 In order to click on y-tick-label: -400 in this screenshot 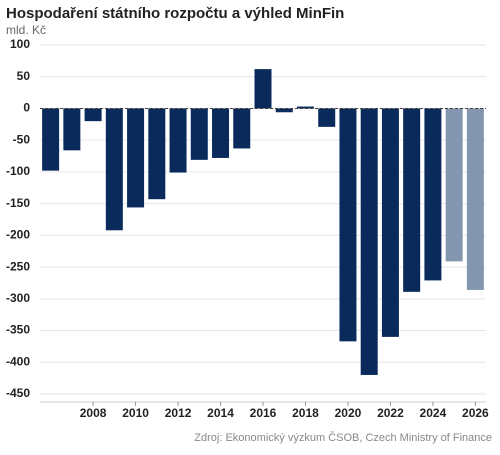, I will do `click(18, 361)`.